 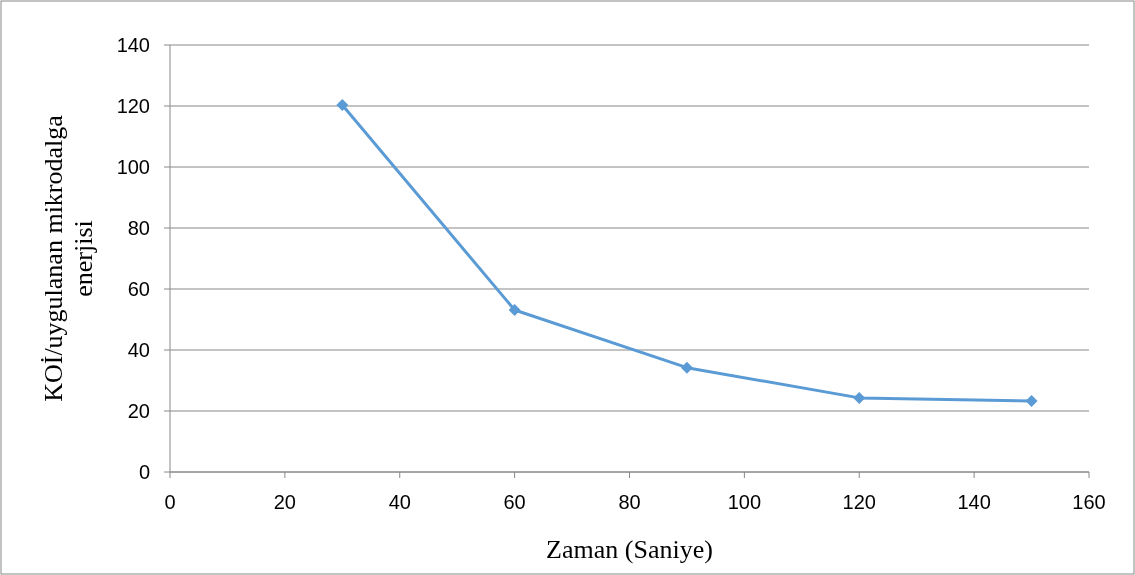 I want to click on x-tick-label: 140, so click(x=974, y=502).